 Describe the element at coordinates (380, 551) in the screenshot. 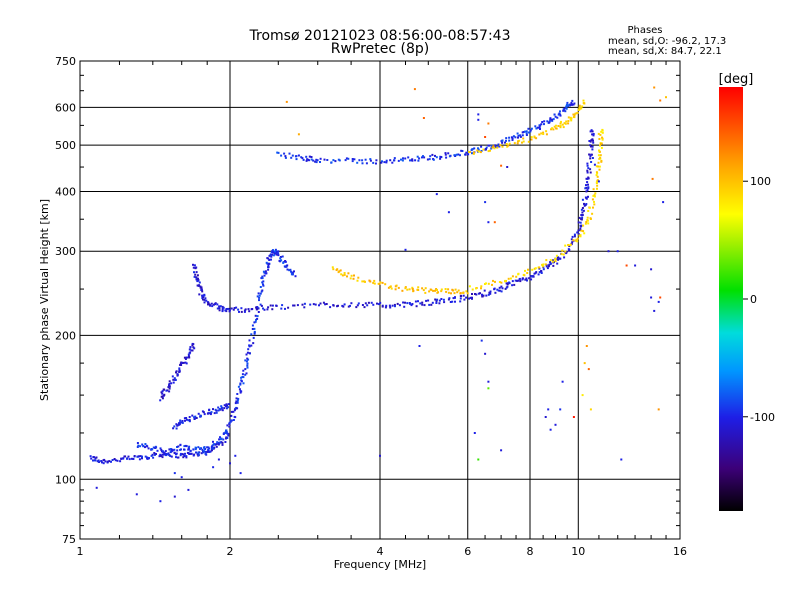

I see `x-tick-label: 4` at that location.